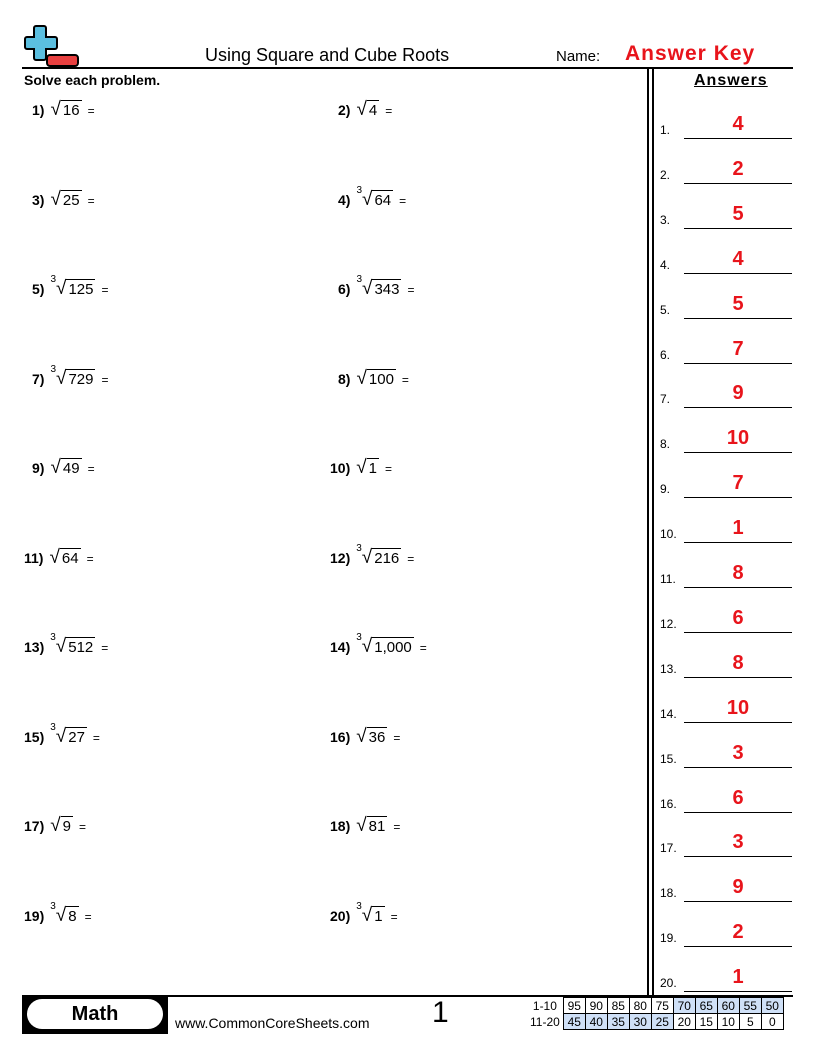  Describe the element at coordinates (772, 1005) in the screenshot. I see `score-cell: 50` at that location.